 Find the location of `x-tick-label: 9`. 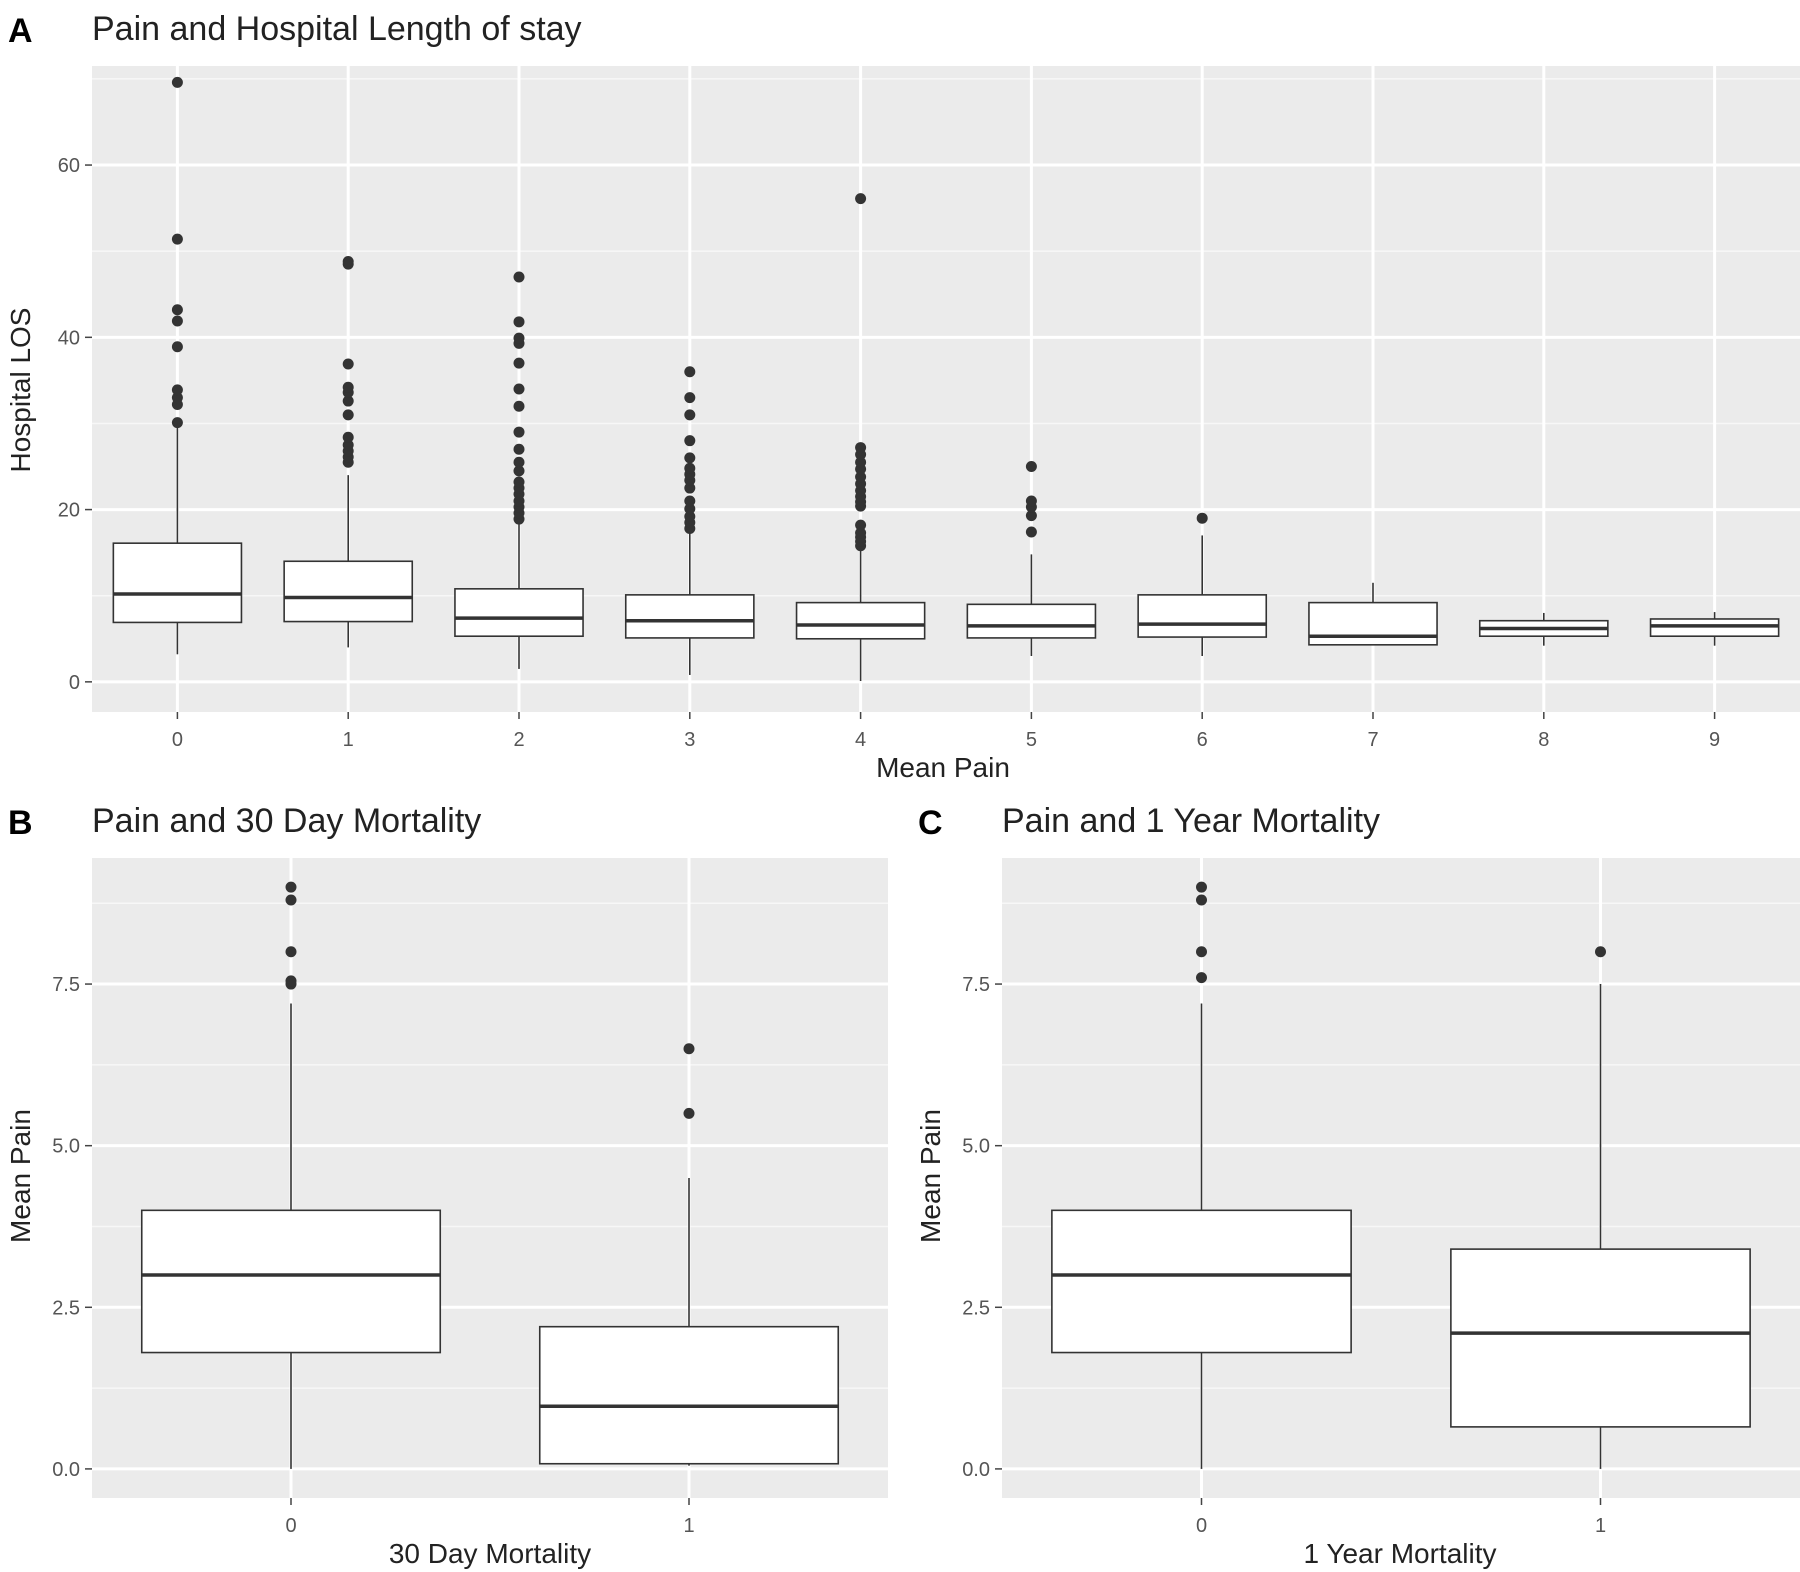

x-tick-label: 9 is located at coordinates (1714, 740).